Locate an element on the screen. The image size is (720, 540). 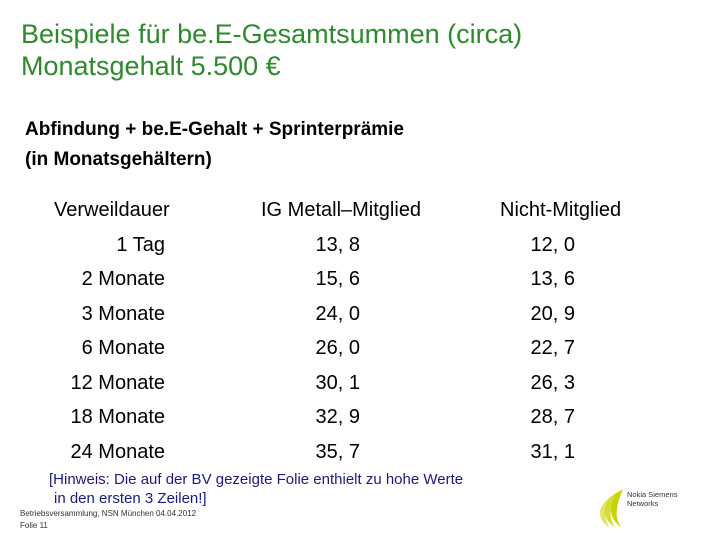
table-header-cell: Verweildauer is located at coordinates (112, 210).